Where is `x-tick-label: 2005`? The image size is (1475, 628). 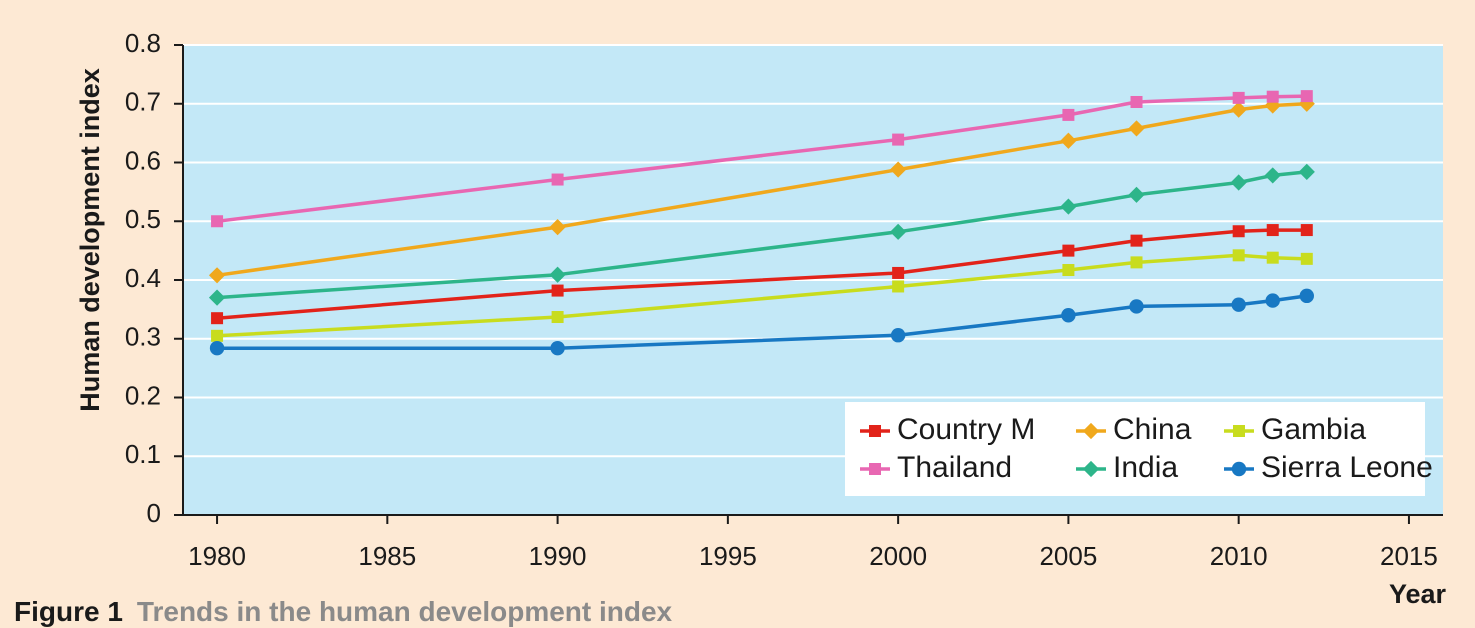 x-tick-label: 2005 is located at coordinates (1068, 556).